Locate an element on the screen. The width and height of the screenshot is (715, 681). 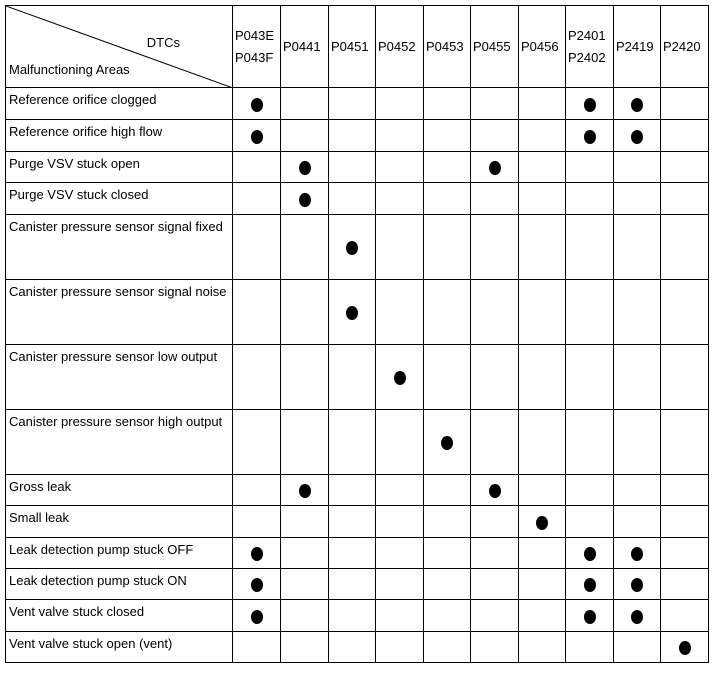
malfunction-area-label: Leak detection pump stuck ON is located at coordinates (119, 584).